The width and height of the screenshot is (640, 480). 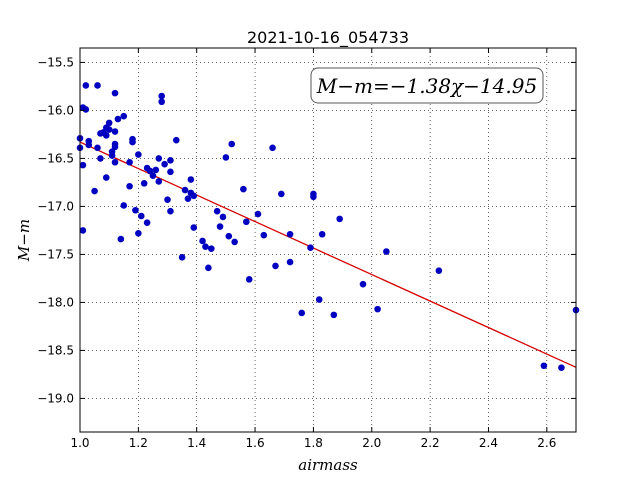 What do you see at coordinates (55, 110) in the screenshot?
I see `y-tick-label: −16.0` at bounding box center [55, 110].